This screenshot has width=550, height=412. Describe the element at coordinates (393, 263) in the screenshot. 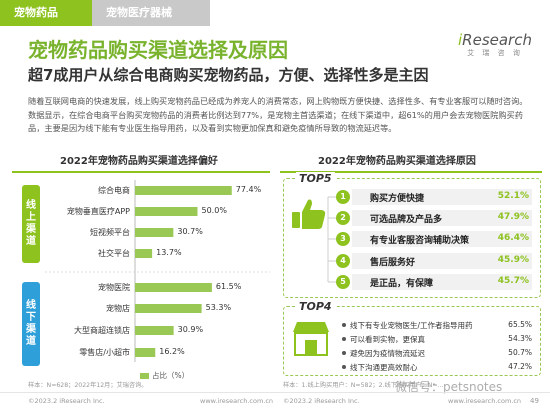

I see `reason-label: 售后服务好` at that location.